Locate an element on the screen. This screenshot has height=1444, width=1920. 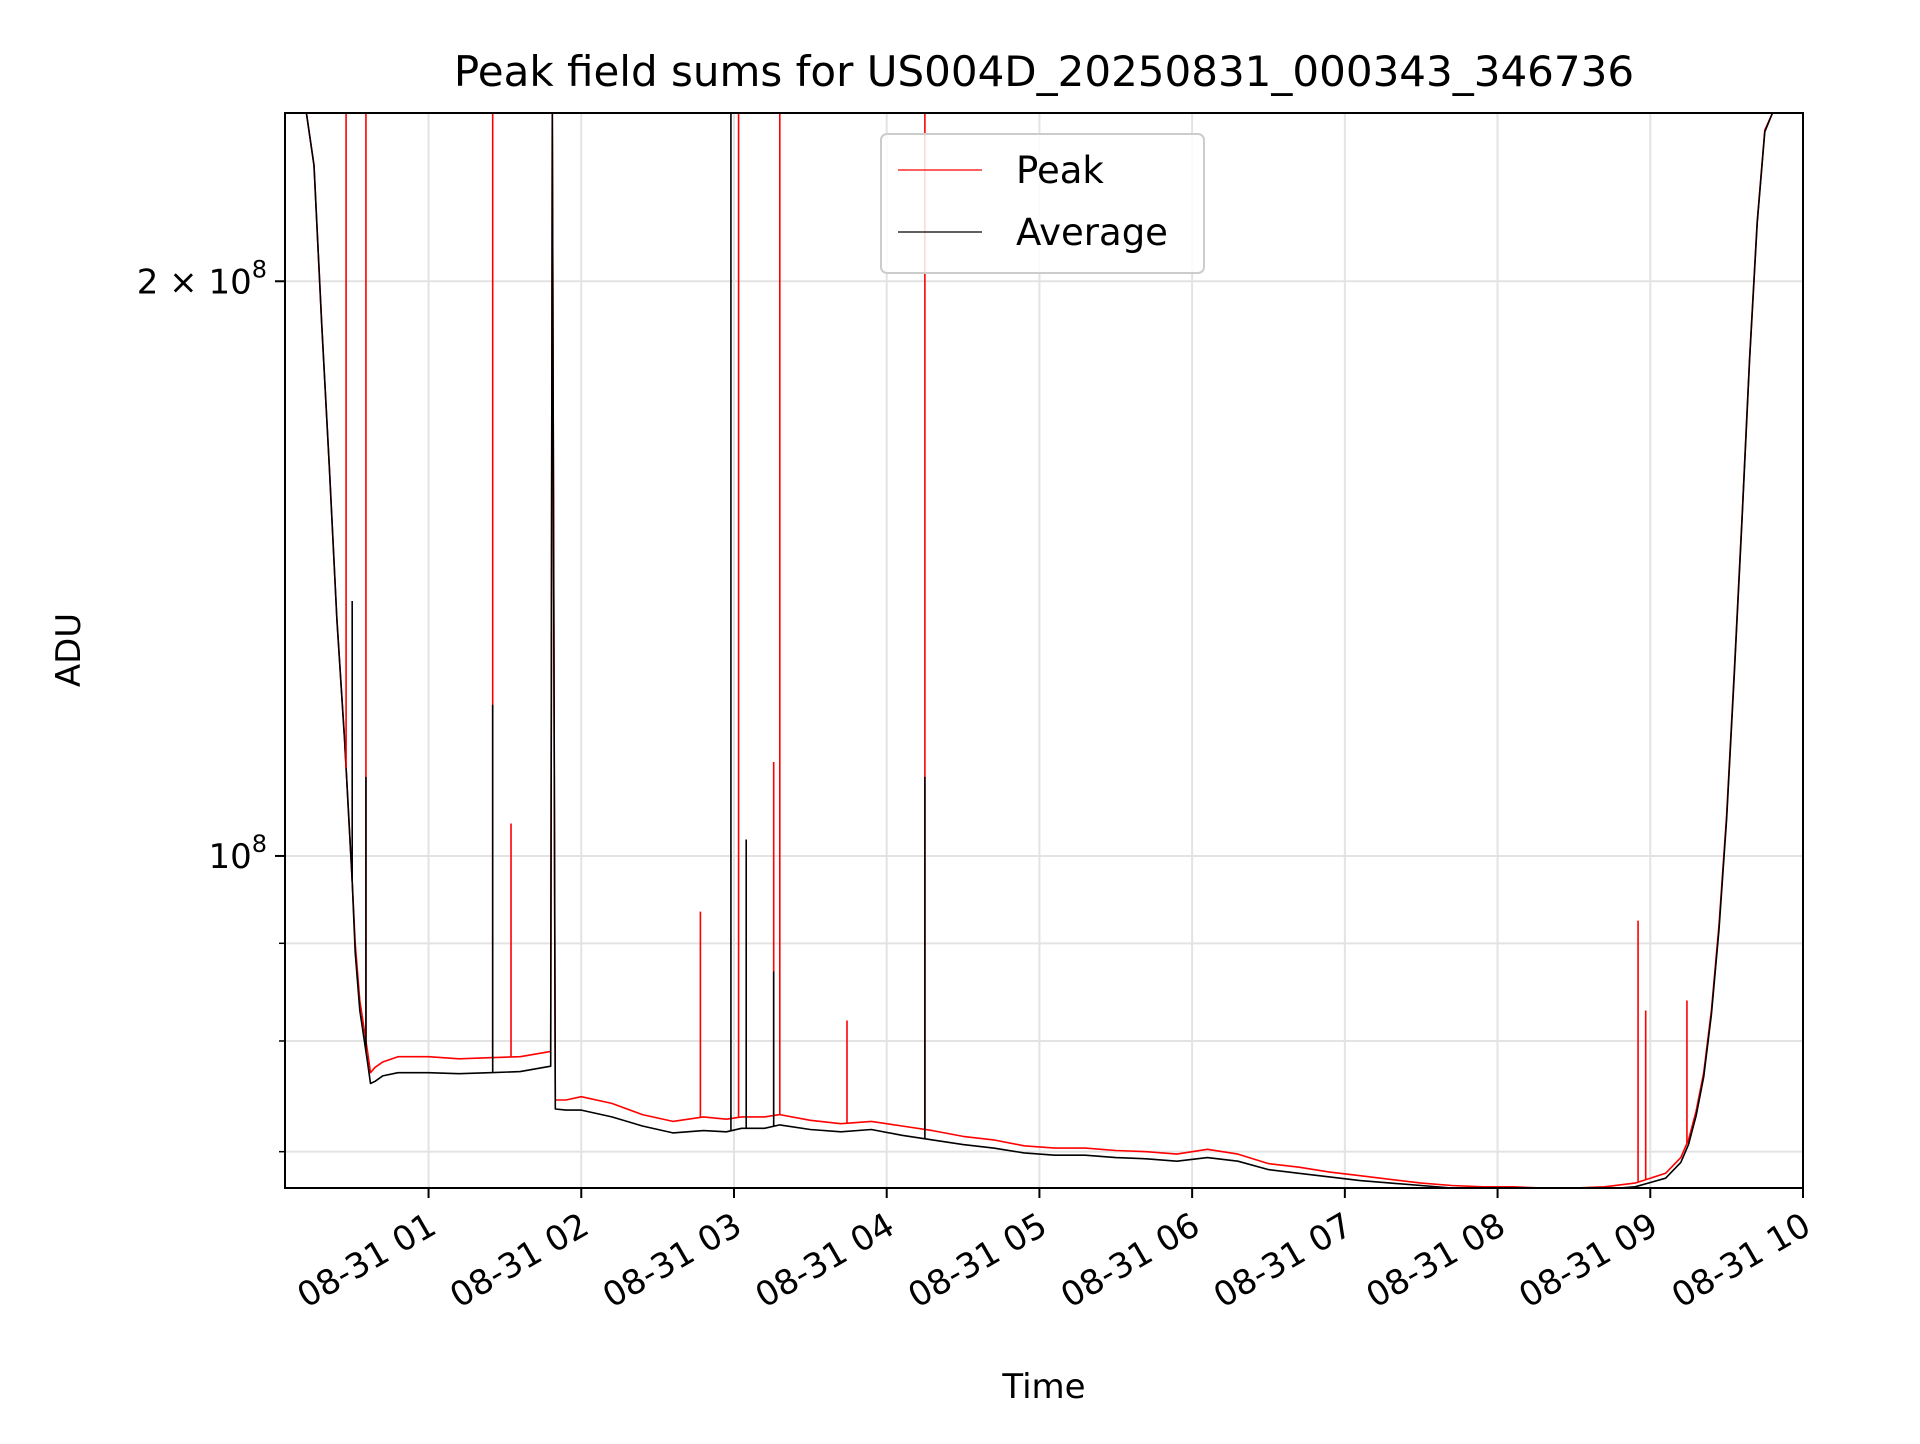
legend-label-peak: Peak is located at coordinates (1060, 170).